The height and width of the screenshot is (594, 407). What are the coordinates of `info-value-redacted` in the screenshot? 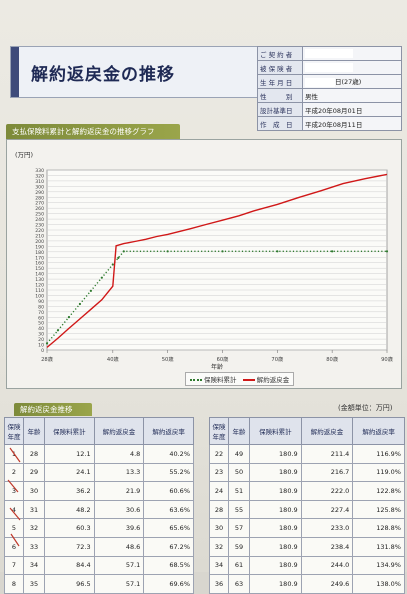 It's located at (352, 67).